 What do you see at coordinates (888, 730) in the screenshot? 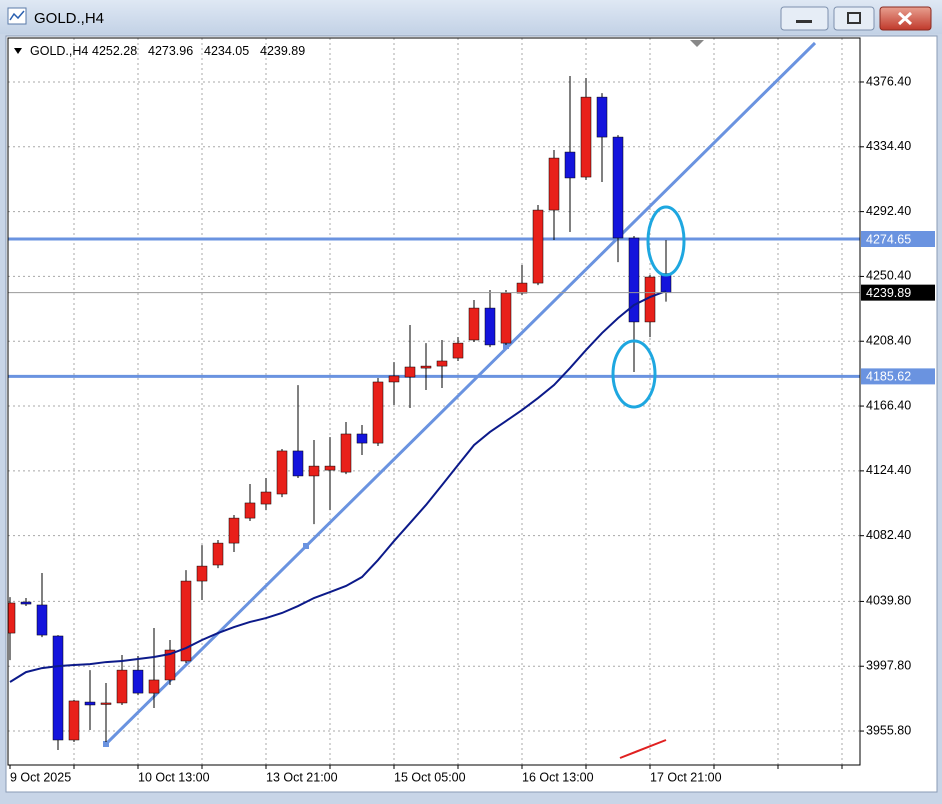
I see `y-tick-label: 3955.80` at bounding box center [888, 730].